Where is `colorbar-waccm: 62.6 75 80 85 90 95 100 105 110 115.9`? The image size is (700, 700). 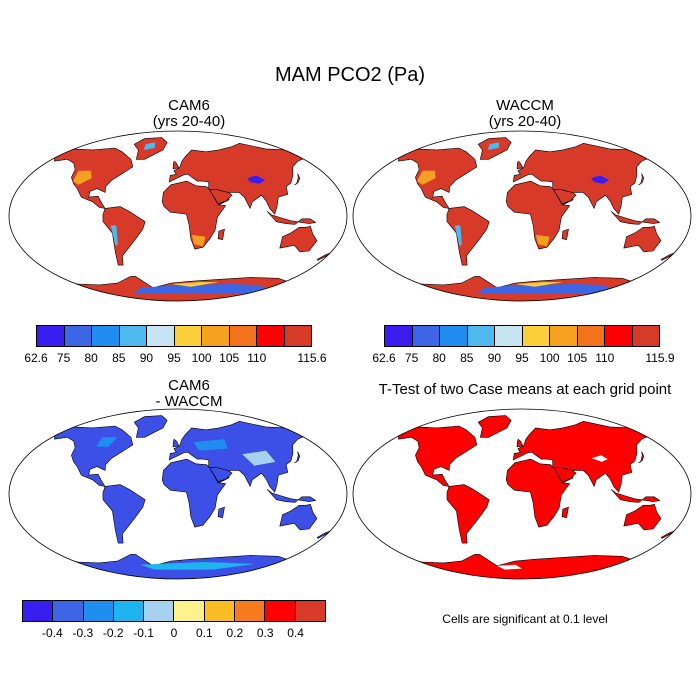 colorbar-waccm: 62.6 75 80 85 90 95 100 105 110 115.9 is located at coordinates (523, 347).